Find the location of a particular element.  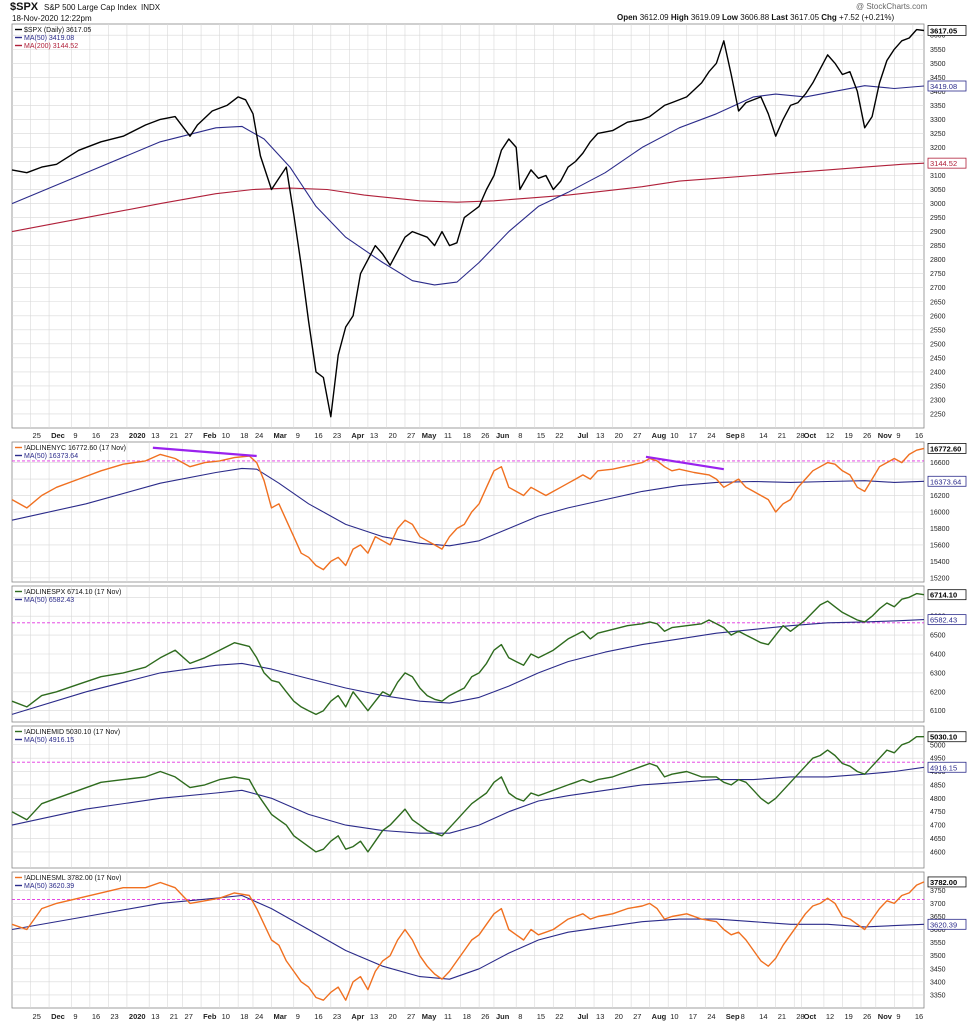

y-tick-label: 16000 is located at coordinates (940, 513).